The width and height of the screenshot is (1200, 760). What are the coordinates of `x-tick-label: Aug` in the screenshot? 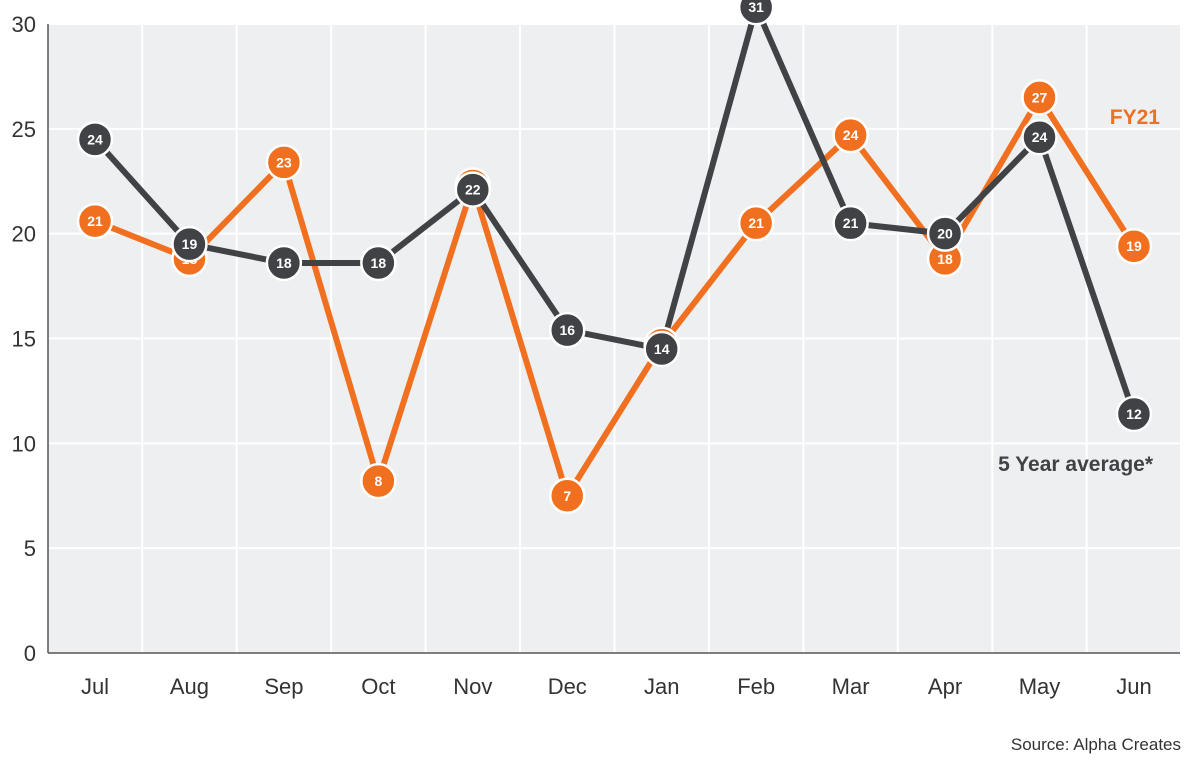 It's located at (189, 686).